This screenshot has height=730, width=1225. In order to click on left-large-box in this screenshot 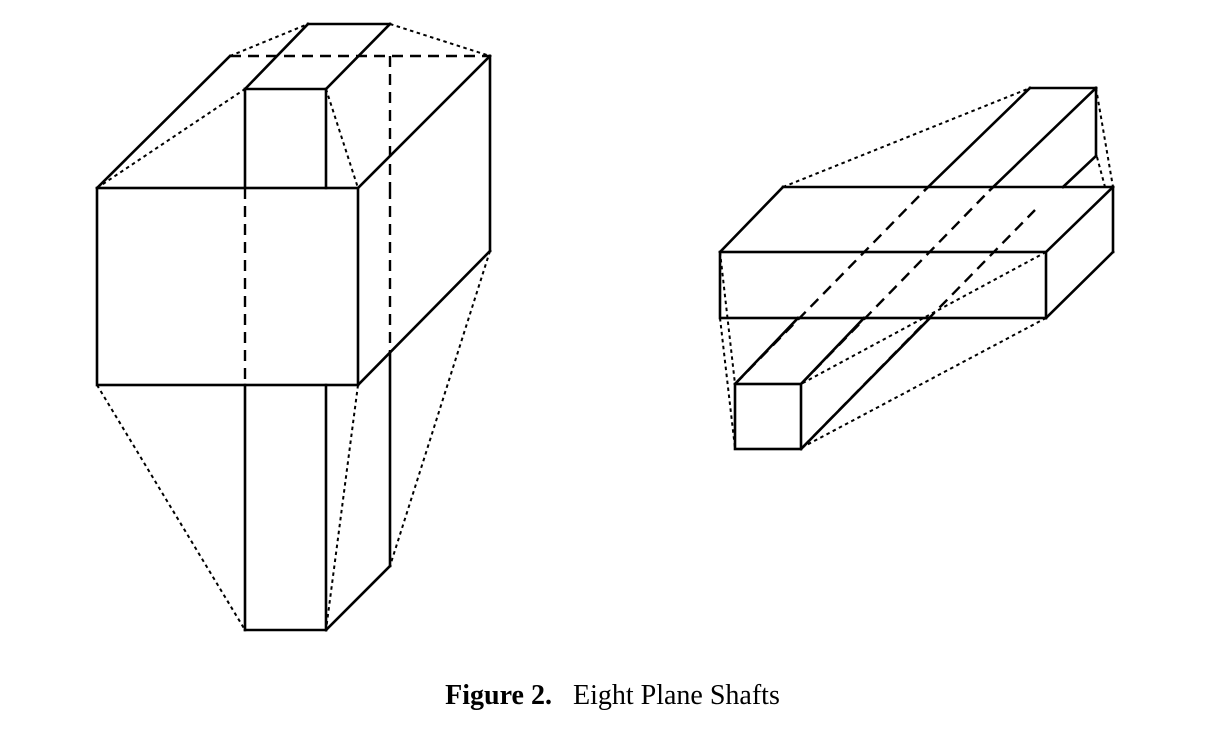, I will do `click(293, 220)`.